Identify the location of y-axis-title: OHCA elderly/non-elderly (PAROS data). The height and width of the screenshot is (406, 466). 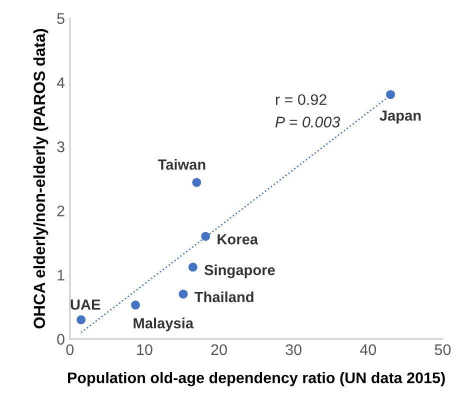
(40, 178).